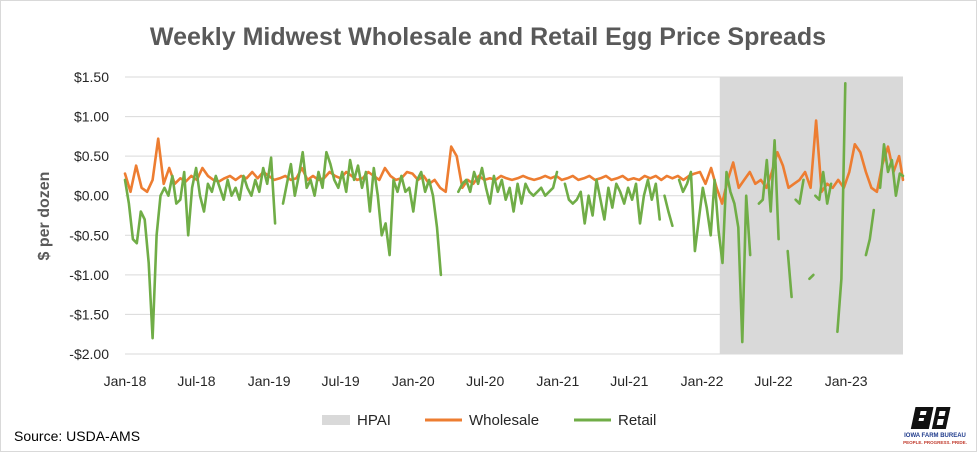 This screenshot has height=452, width=977. Describe the element at coordinates (91, 196) in the screenshot. I see `y-tick-label: $0.00` at that location.